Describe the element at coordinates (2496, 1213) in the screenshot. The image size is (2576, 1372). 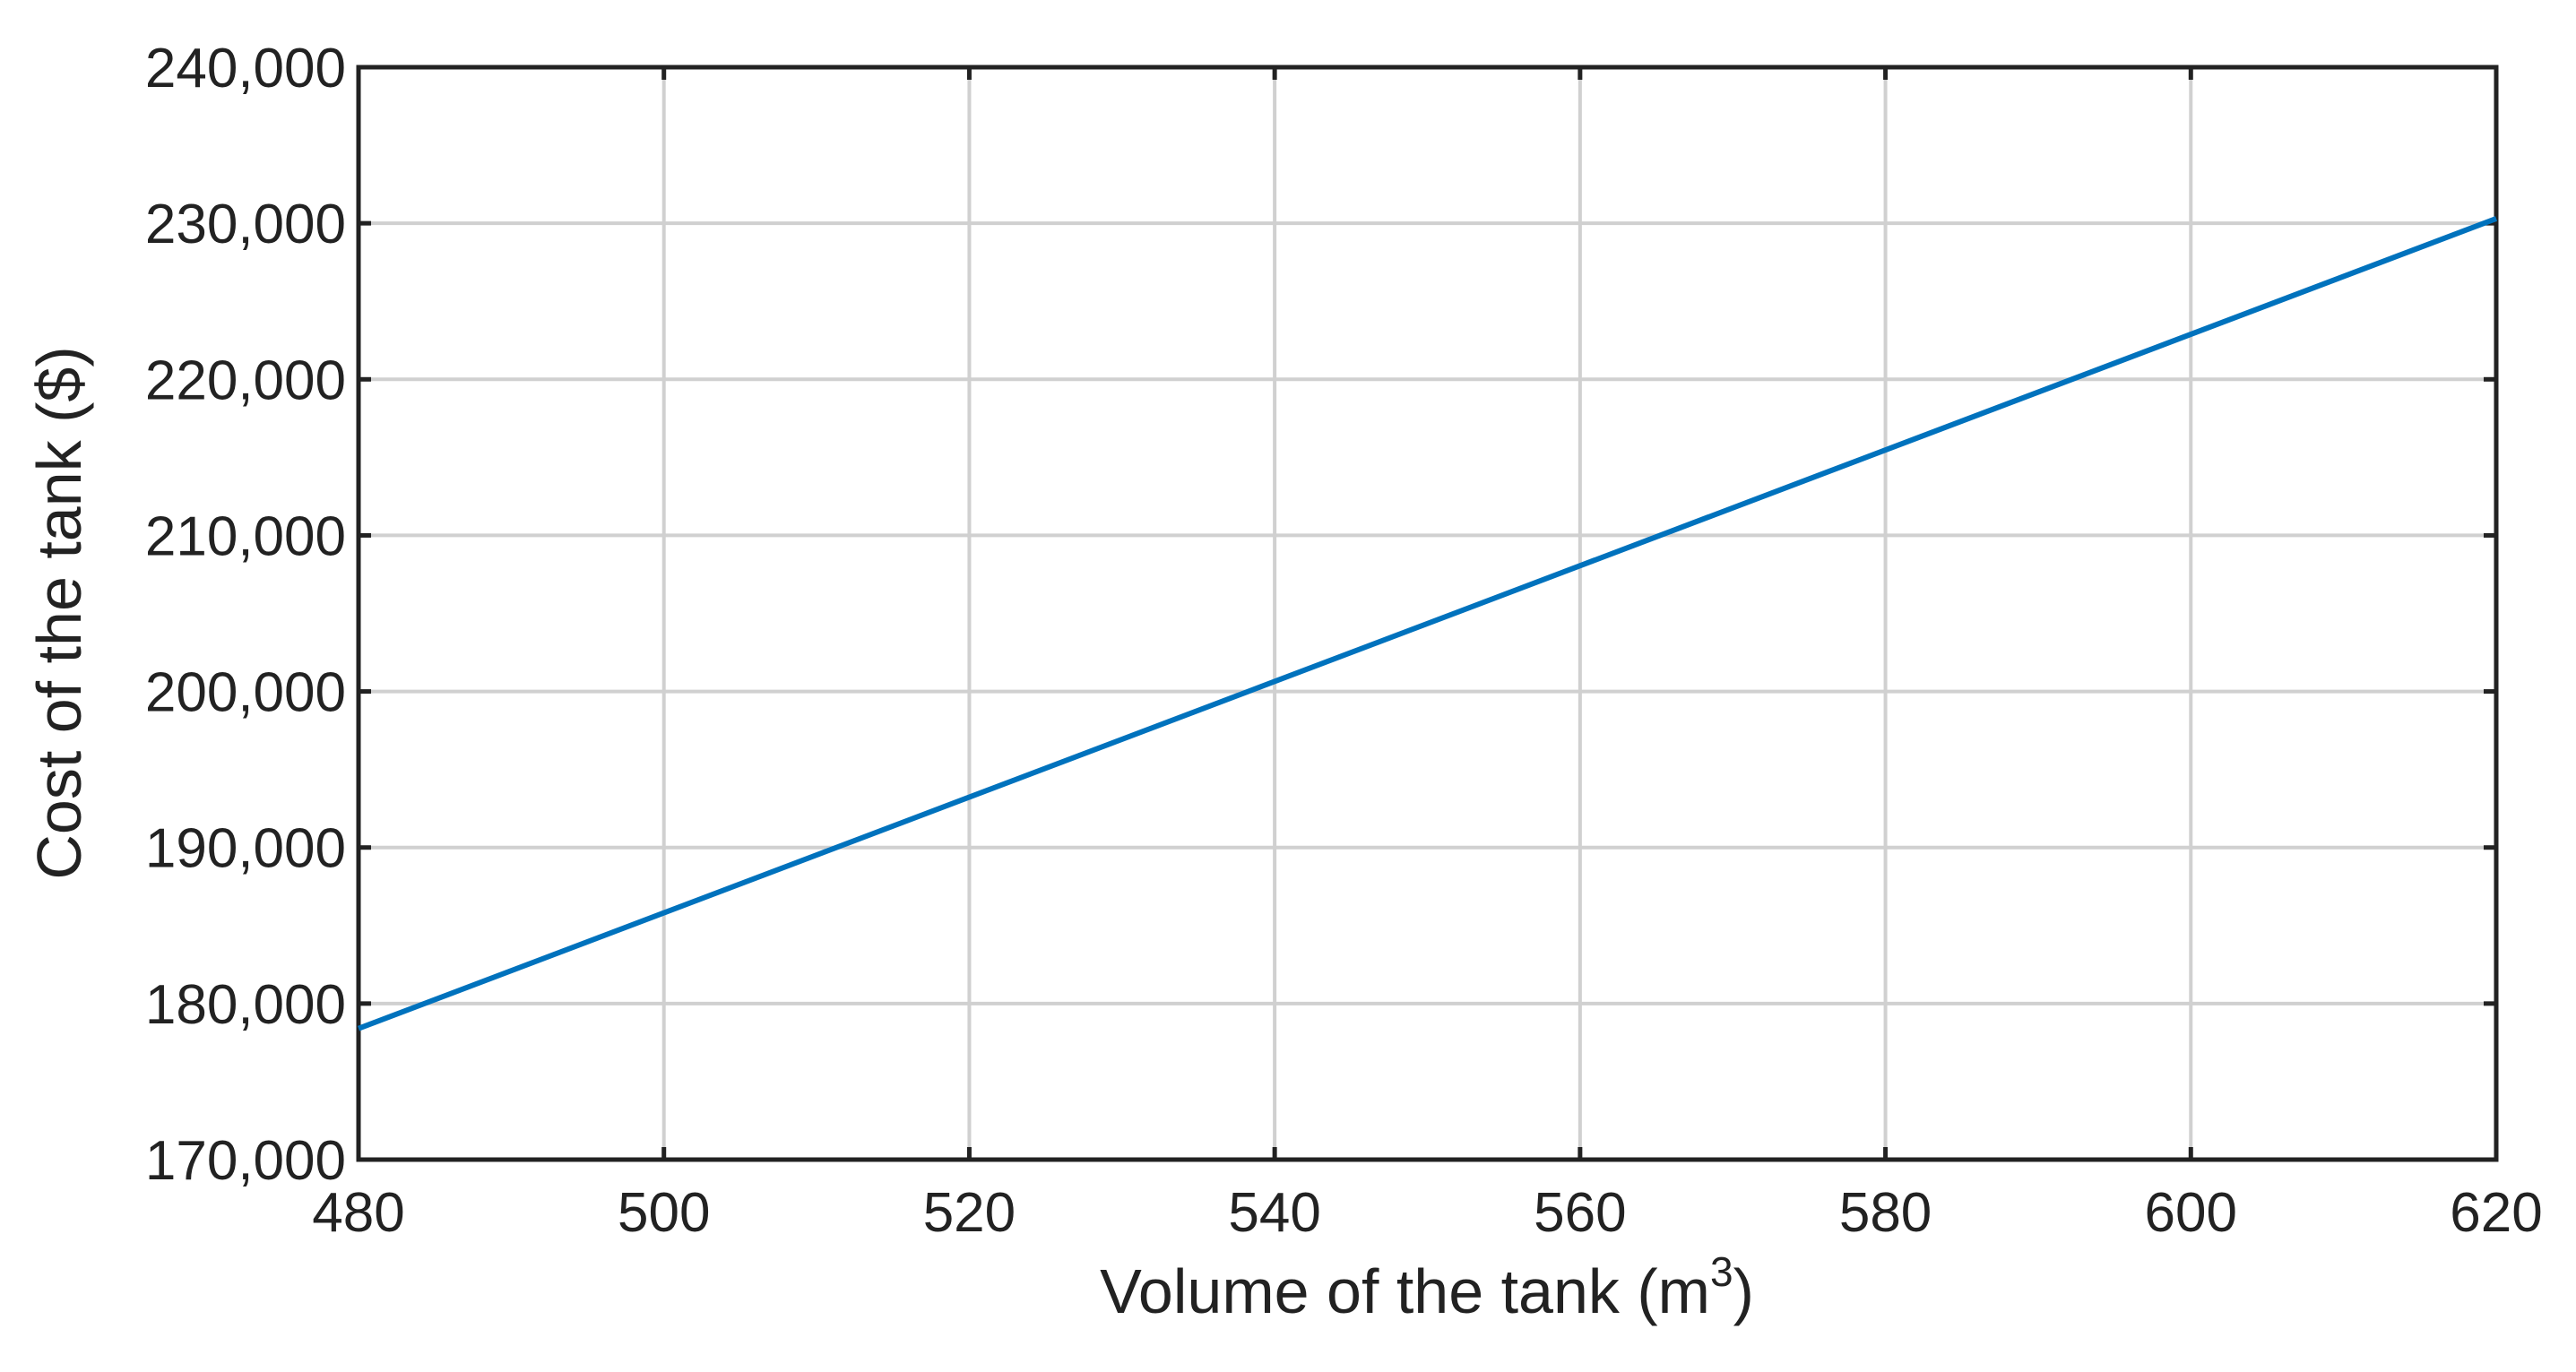
I see `x-tick-label: 620` at that location.